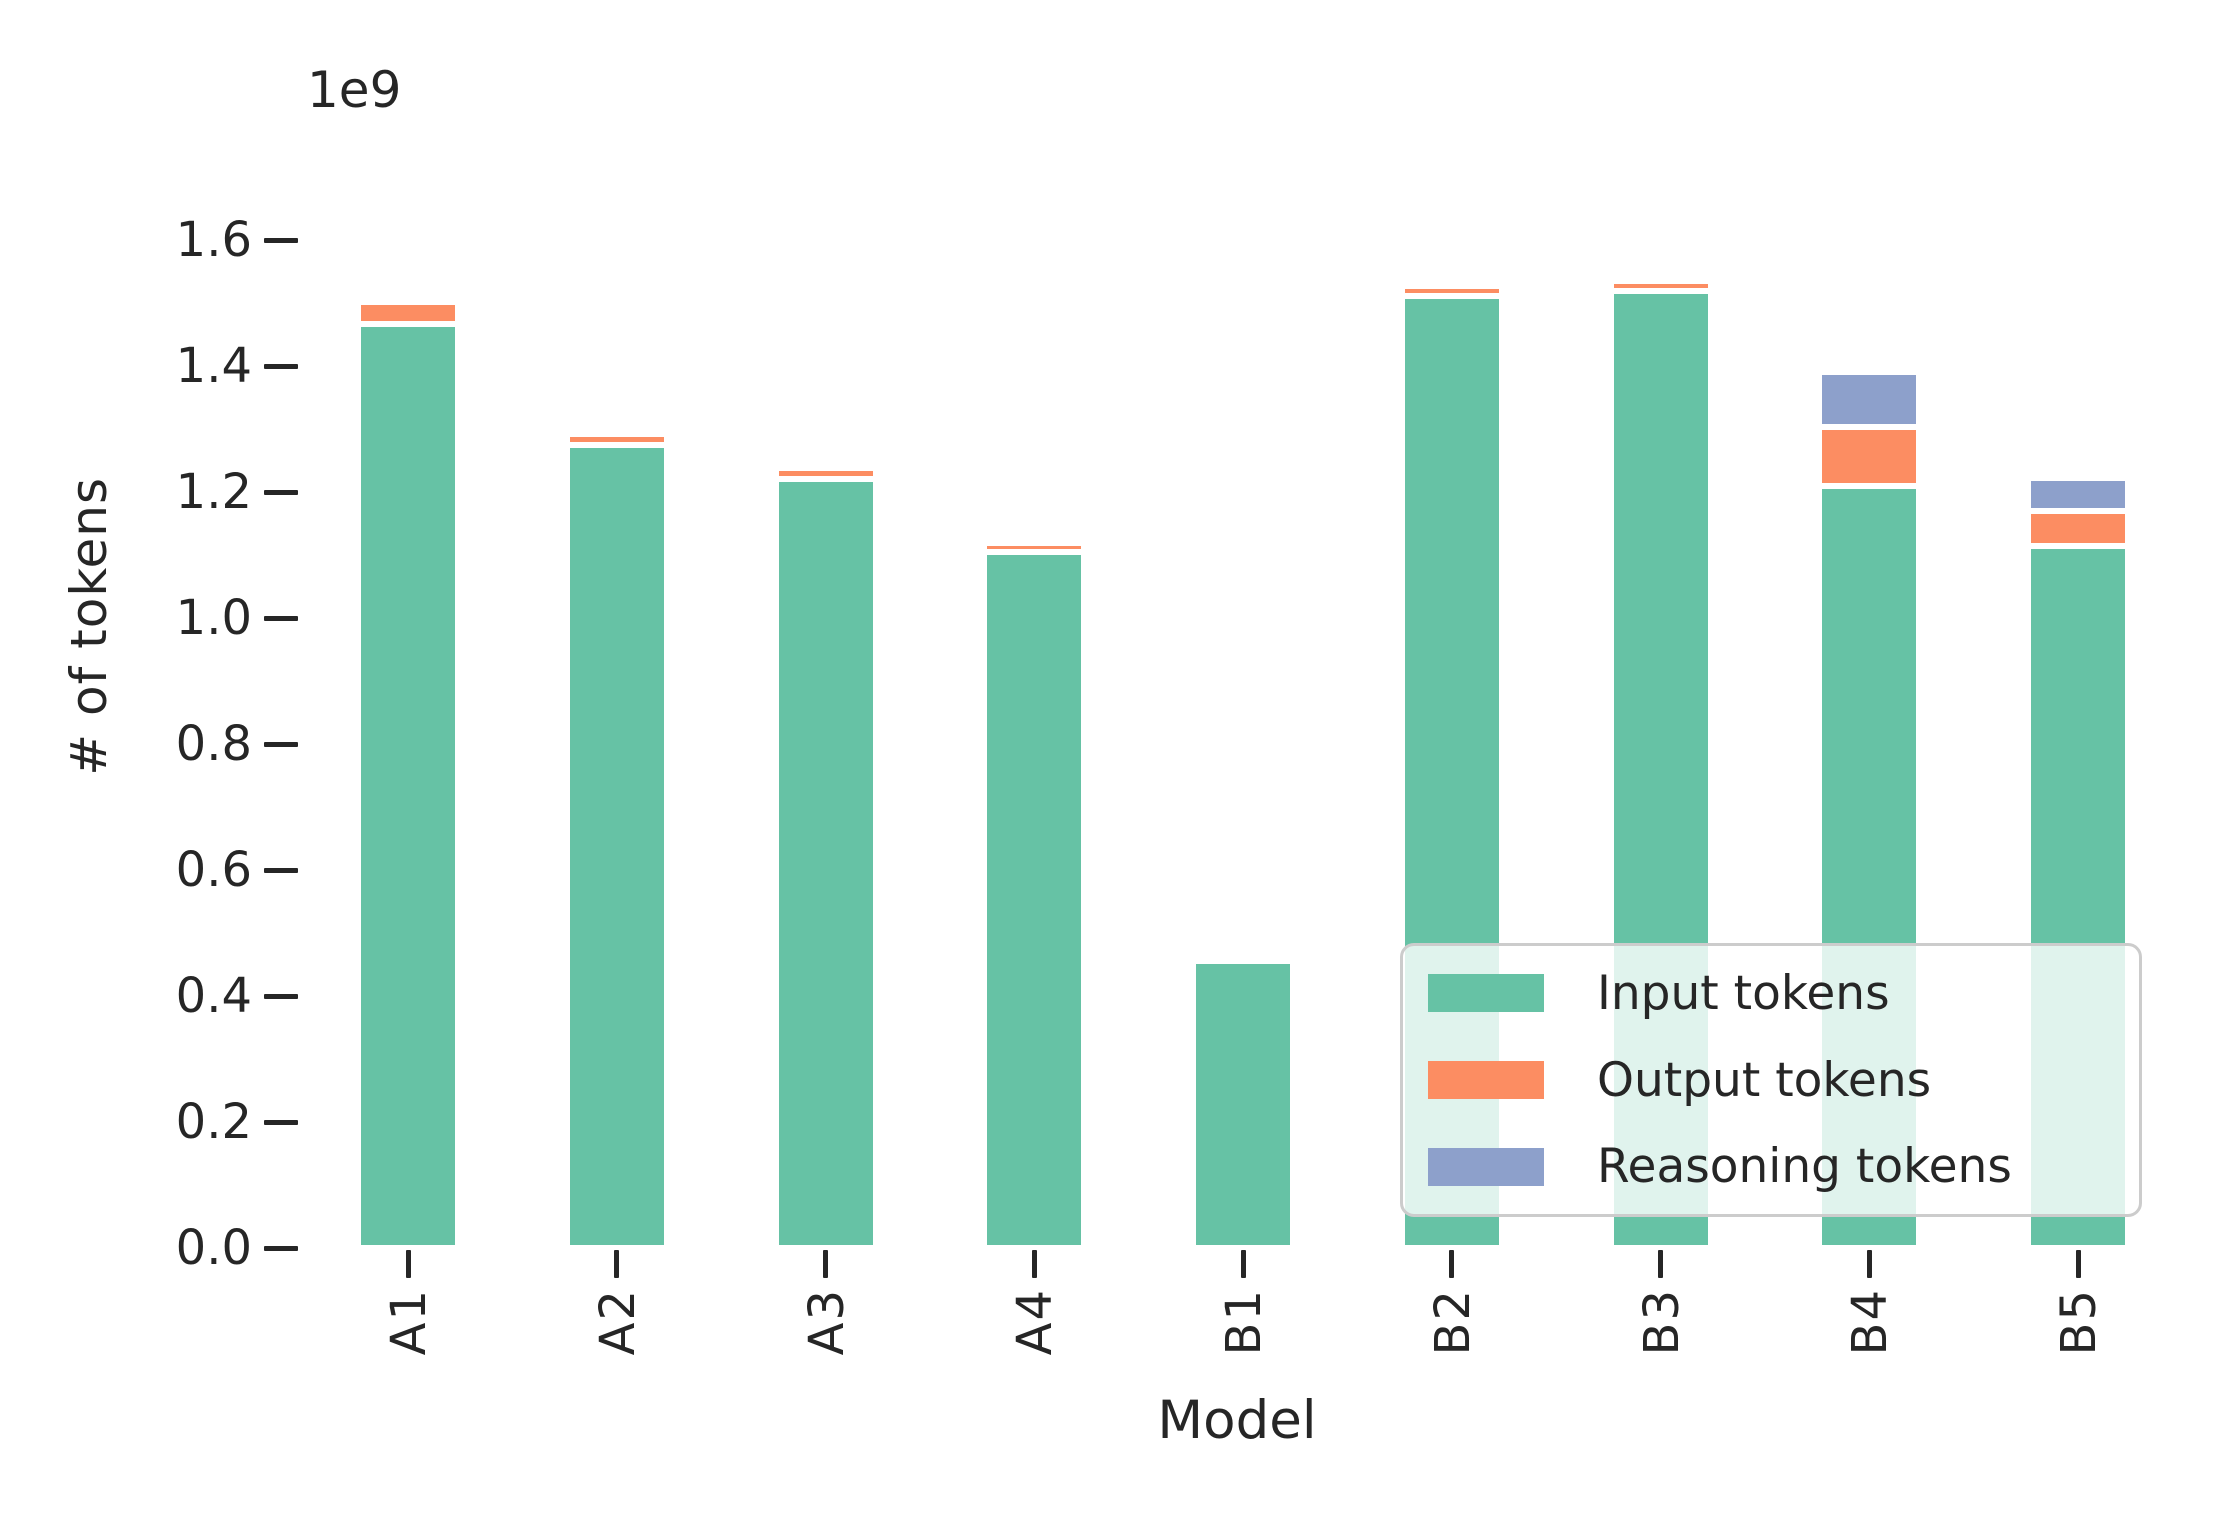 The width and height of the screenshot is (2228, 1536). What do you see at coordinates (1804, 1167) in the screenshot?
I see `legend-label-reasoning: Reasoning tokens` at bounding box center [1804, 1167].